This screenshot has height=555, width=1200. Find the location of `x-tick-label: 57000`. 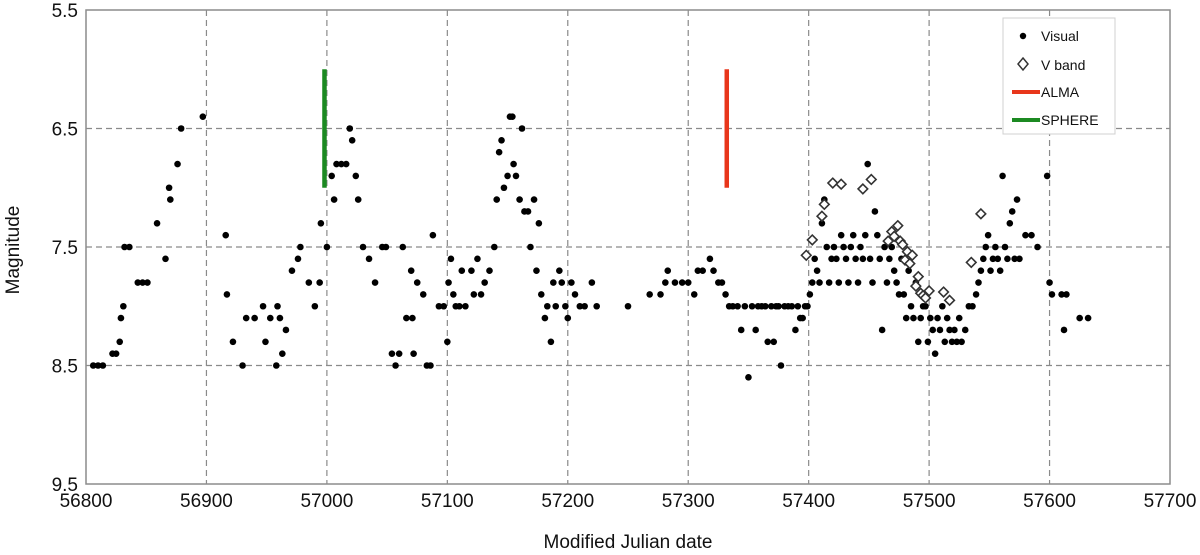

x-tick-label: 57000 is located at coordinates (326, 501).